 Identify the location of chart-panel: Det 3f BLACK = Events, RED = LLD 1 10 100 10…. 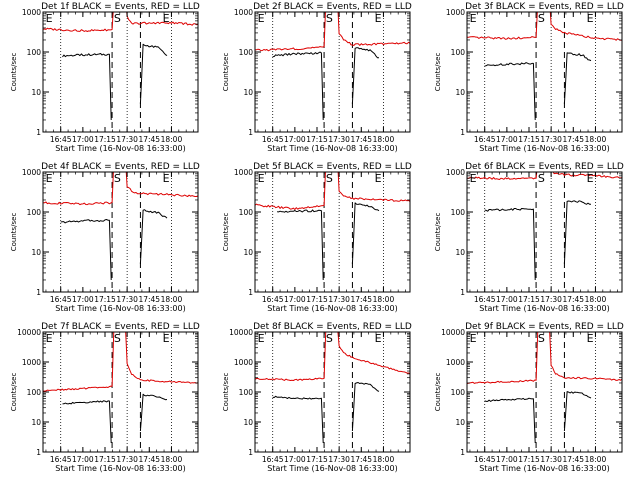
(529, 77).